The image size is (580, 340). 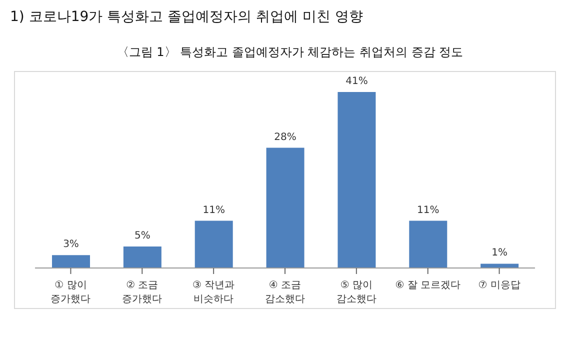 What do you see at coordinates (70, 292) in the screenshot?
I see `x-tick-label: ① 많이 증가했다` at bounding box center [70, 292].